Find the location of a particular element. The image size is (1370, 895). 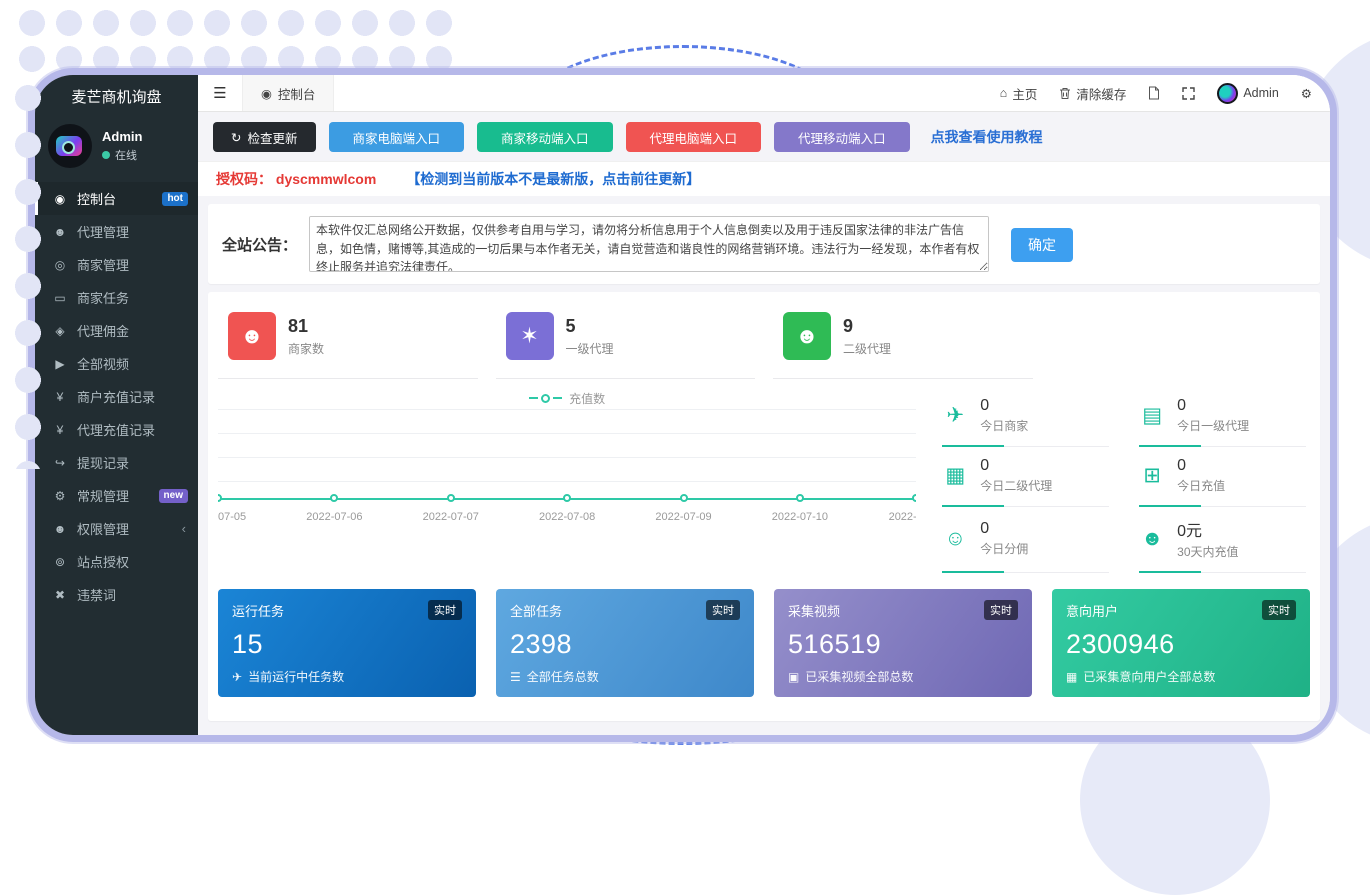

confirm-button: 确定 is located at coordinates (1042, 245).